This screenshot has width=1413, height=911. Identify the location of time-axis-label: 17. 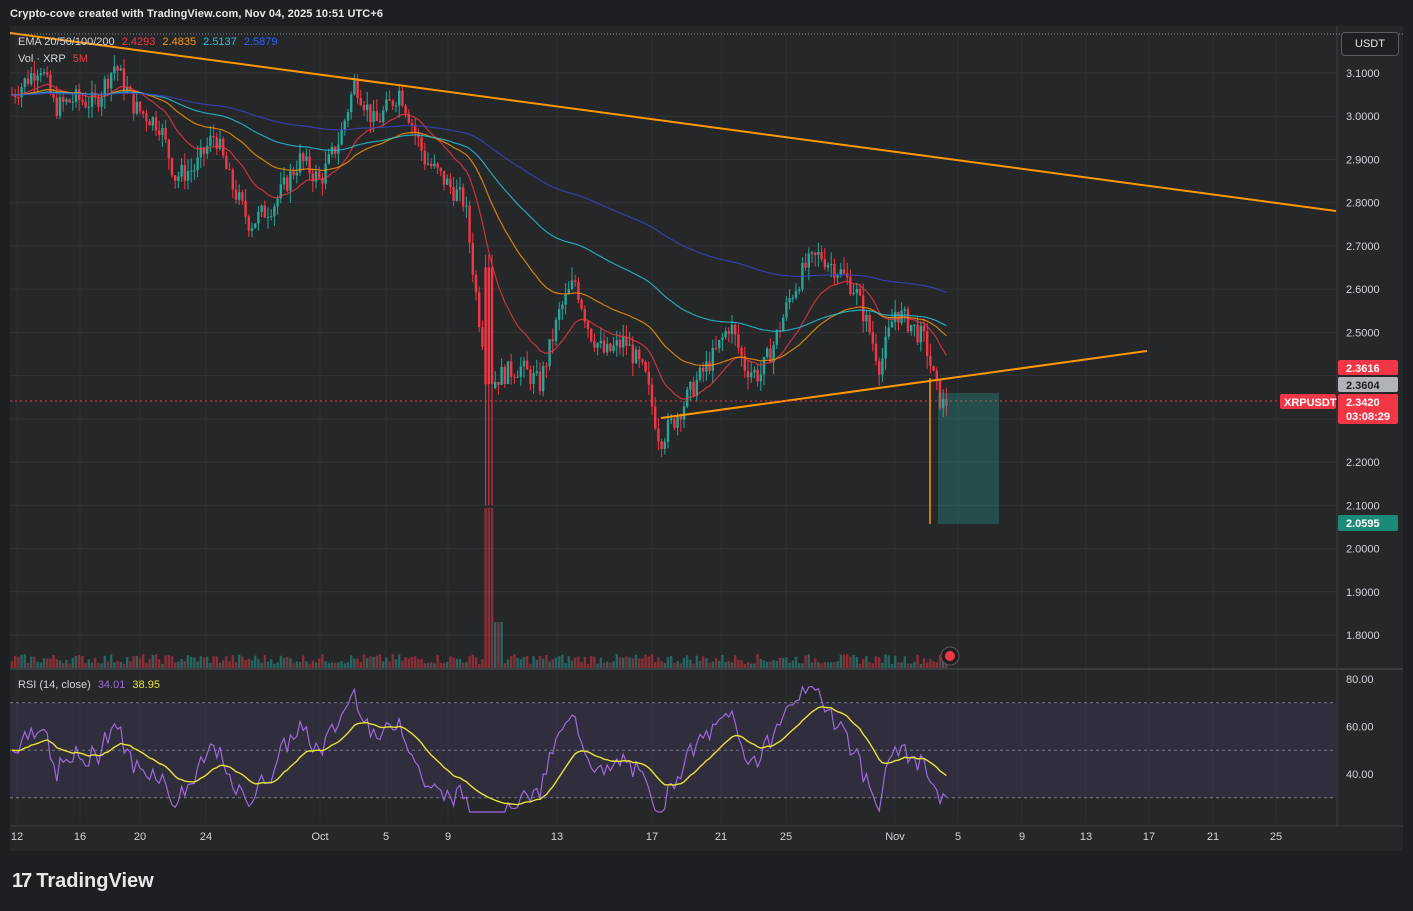
(652, 837).